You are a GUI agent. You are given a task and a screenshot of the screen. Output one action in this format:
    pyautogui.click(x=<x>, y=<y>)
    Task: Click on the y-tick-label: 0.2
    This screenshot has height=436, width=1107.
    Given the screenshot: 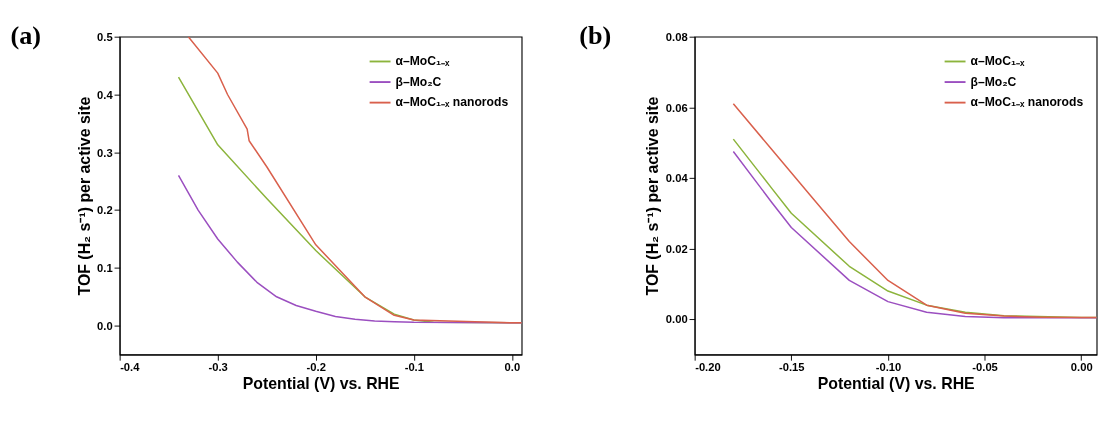 What is the action you would take?
    pyautogui.click(x=105, y=210)
    